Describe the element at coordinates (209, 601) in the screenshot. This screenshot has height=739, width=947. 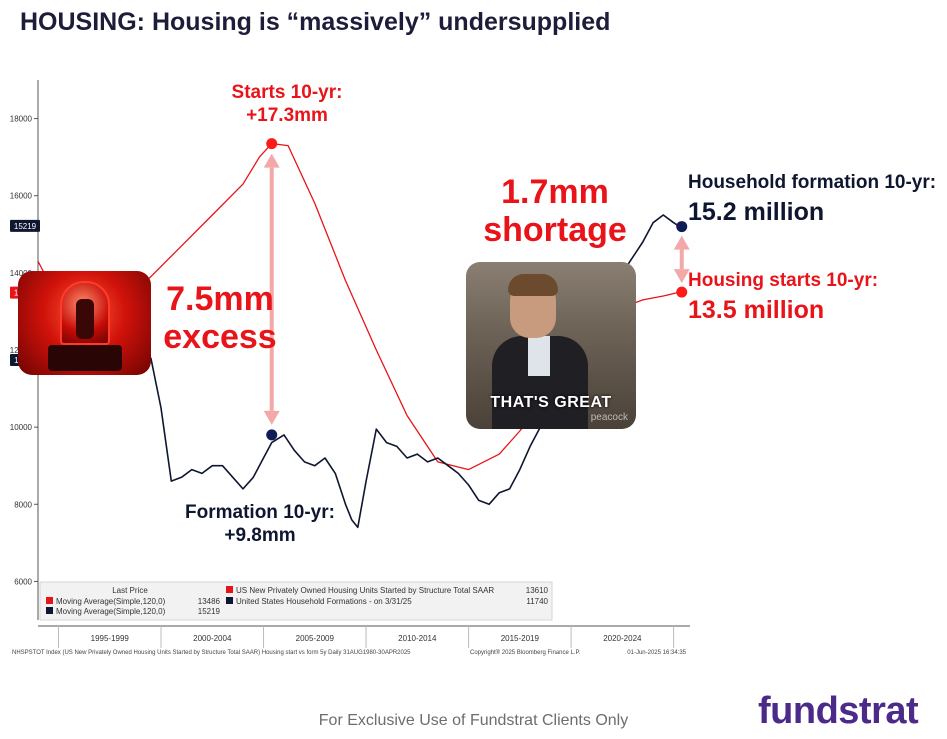
I see `legend-entry-value: 13486` at that location.